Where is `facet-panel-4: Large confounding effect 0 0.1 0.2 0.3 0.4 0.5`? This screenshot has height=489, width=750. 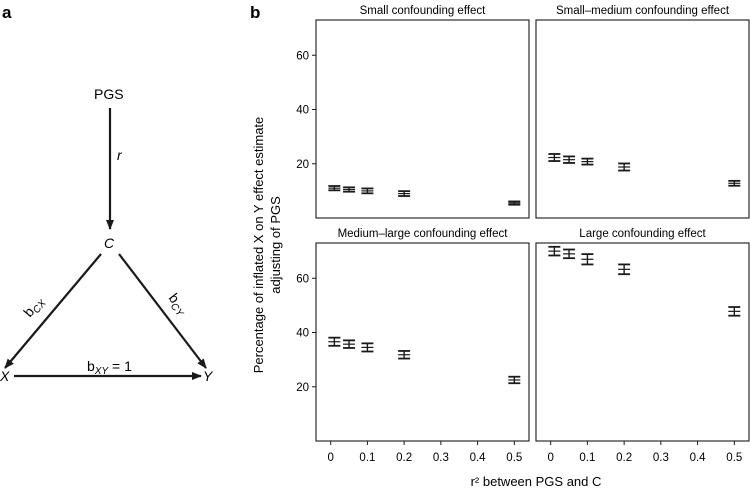
facet-panel-4: Large confounding effect 0 0.1 0.2 0.3 0.4 0.5 is located at coordinates (642, 346).